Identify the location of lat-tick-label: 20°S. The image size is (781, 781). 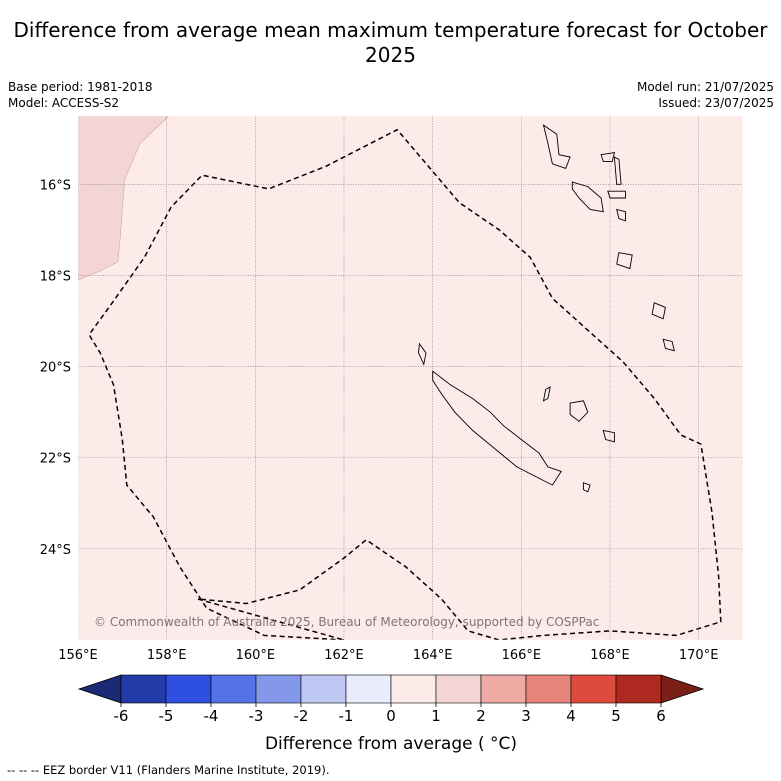
(55, 368).